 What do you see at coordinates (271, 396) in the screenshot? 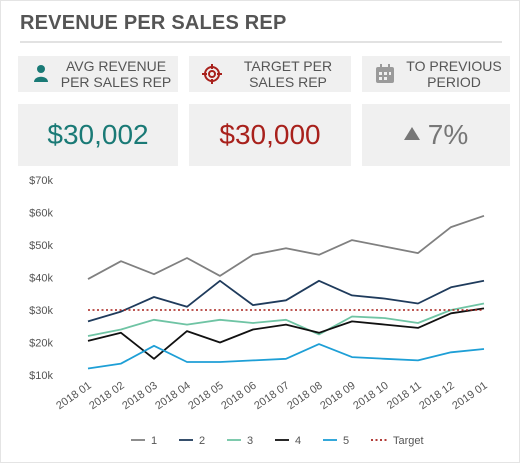
I see `x-tick-label: 2018 07` at bounding box center [271, 396].